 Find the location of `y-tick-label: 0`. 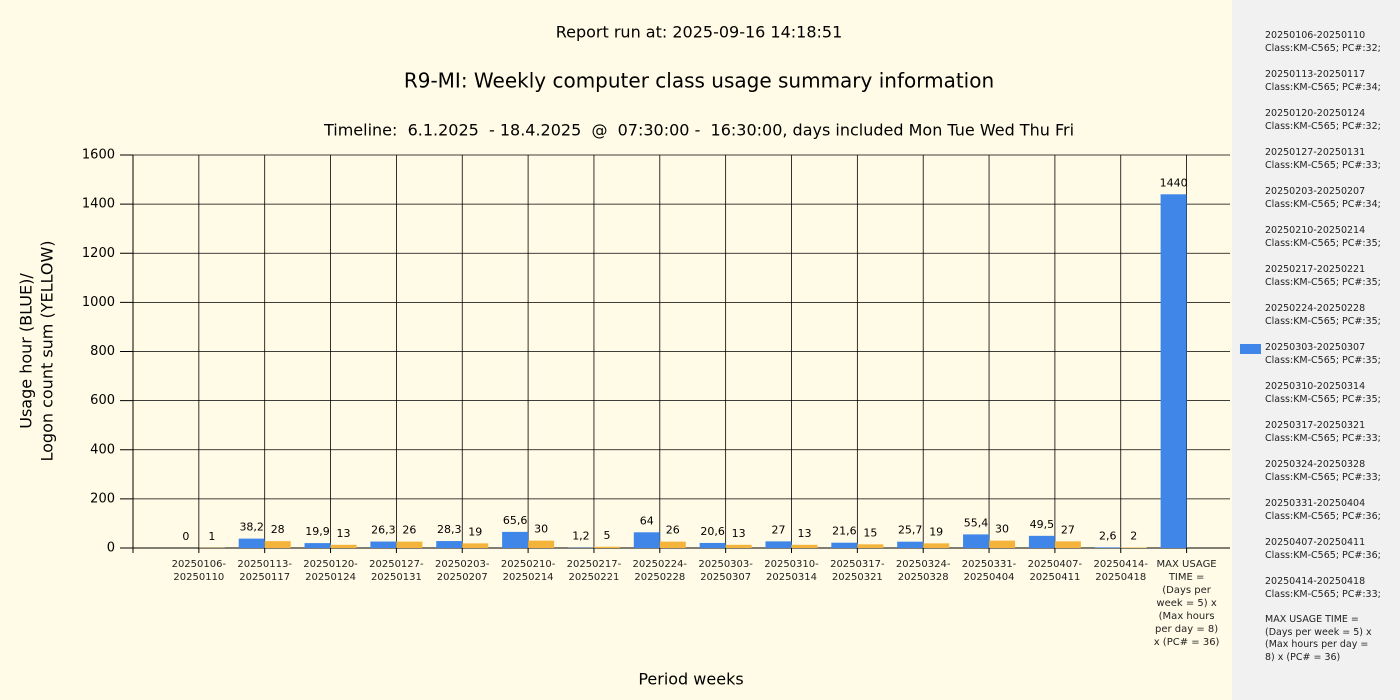

y-tick-label: 0 is located at coordinates (111, 548).